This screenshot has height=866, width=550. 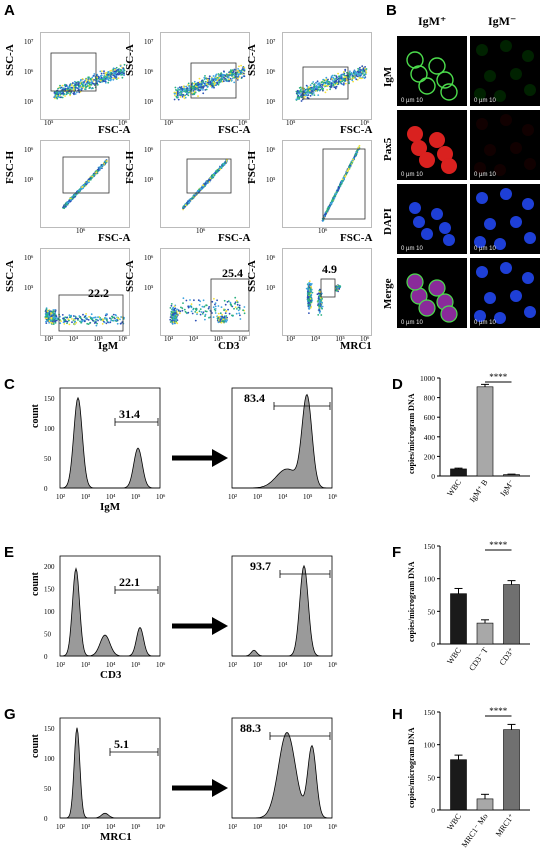 What do you see at coordinates (485, 633) in the screenshot?
I see `bar` at bounding box center [485, 633].